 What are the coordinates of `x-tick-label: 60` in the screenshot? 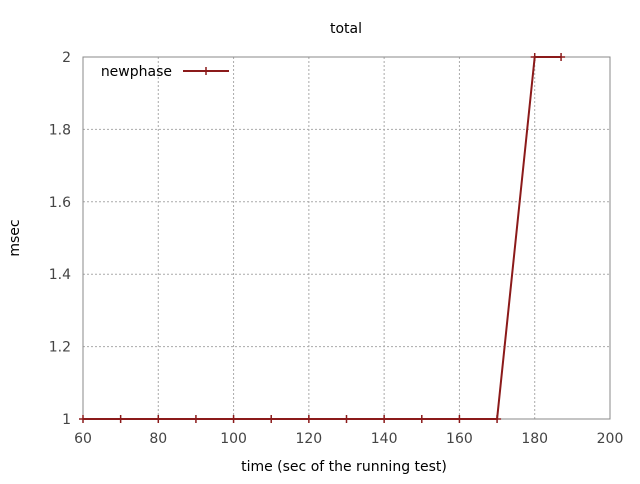 It's located at (83, 439).